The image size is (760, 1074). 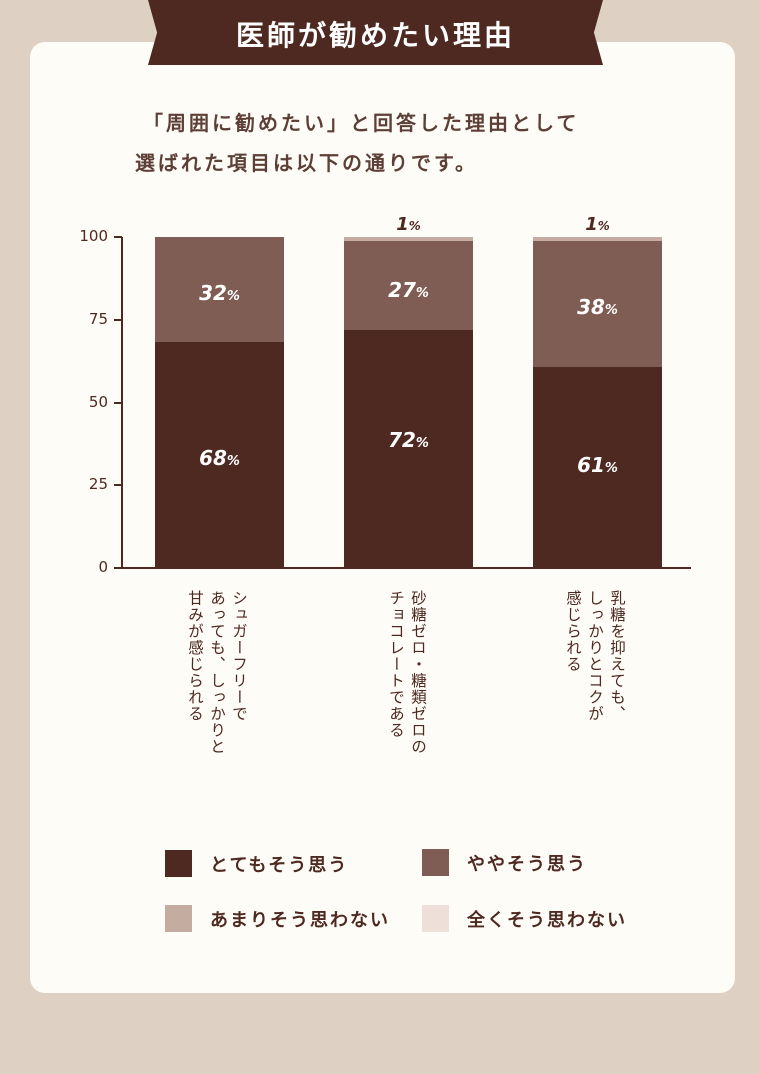 I want to click on segment-very-agree: 72%, so click(x=408, y=449).